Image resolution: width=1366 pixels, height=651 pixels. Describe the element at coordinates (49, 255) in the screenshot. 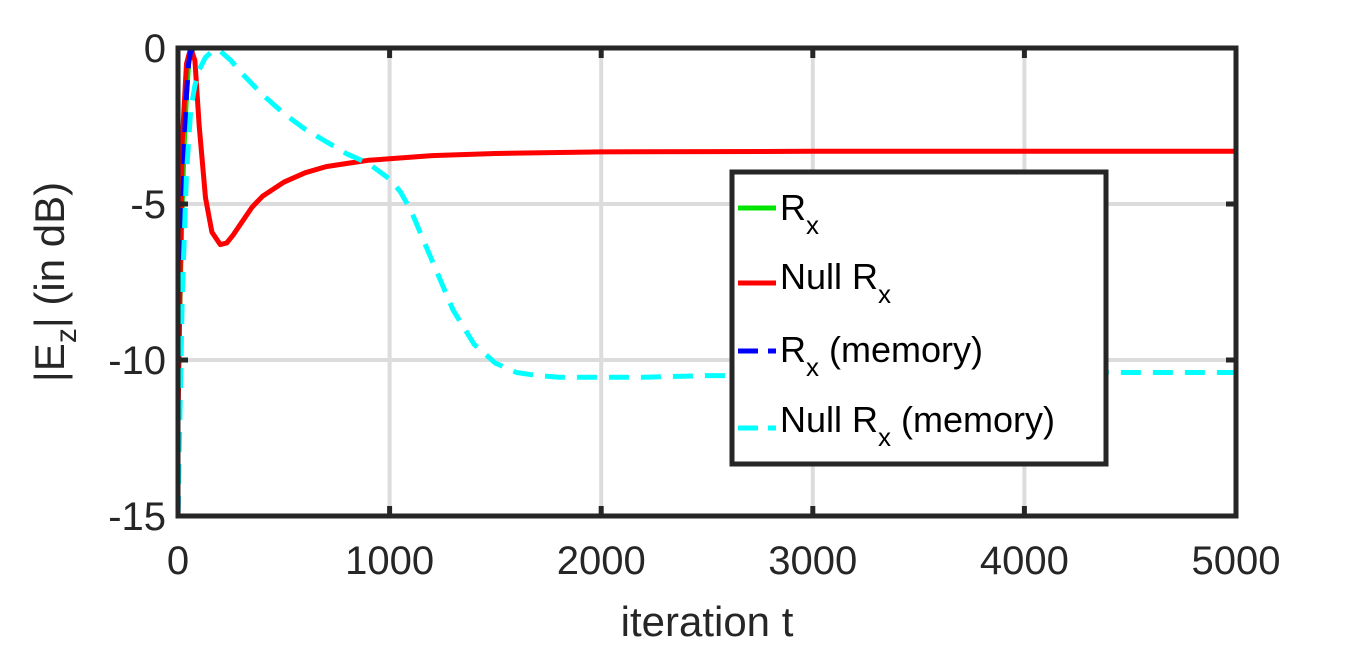

I see `y-axis-label-suffix: | (in dB)` at that location.